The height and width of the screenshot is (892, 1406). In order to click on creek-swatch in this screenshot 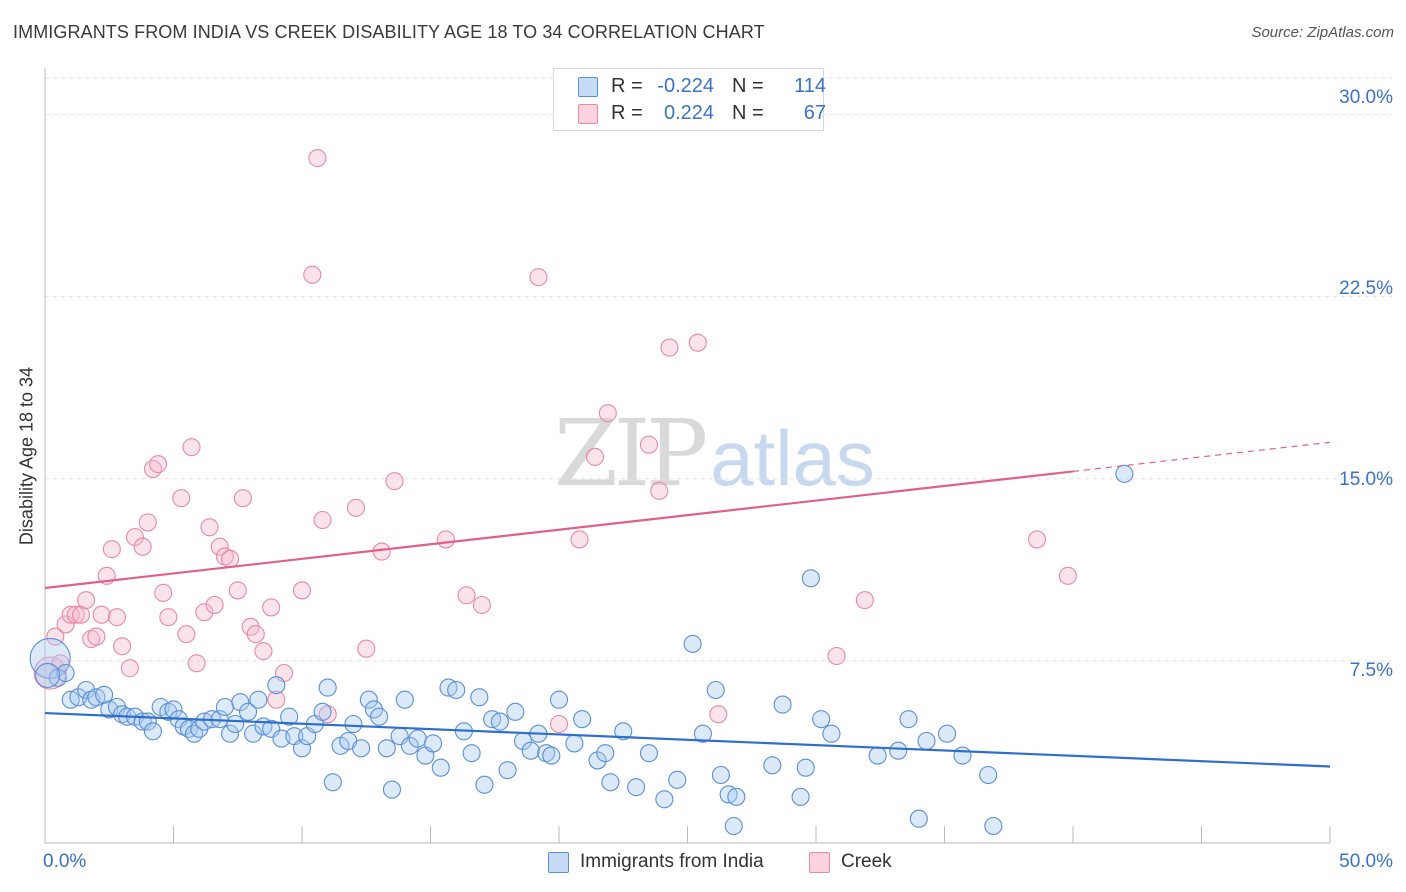, I will do `click(588, 114)`.